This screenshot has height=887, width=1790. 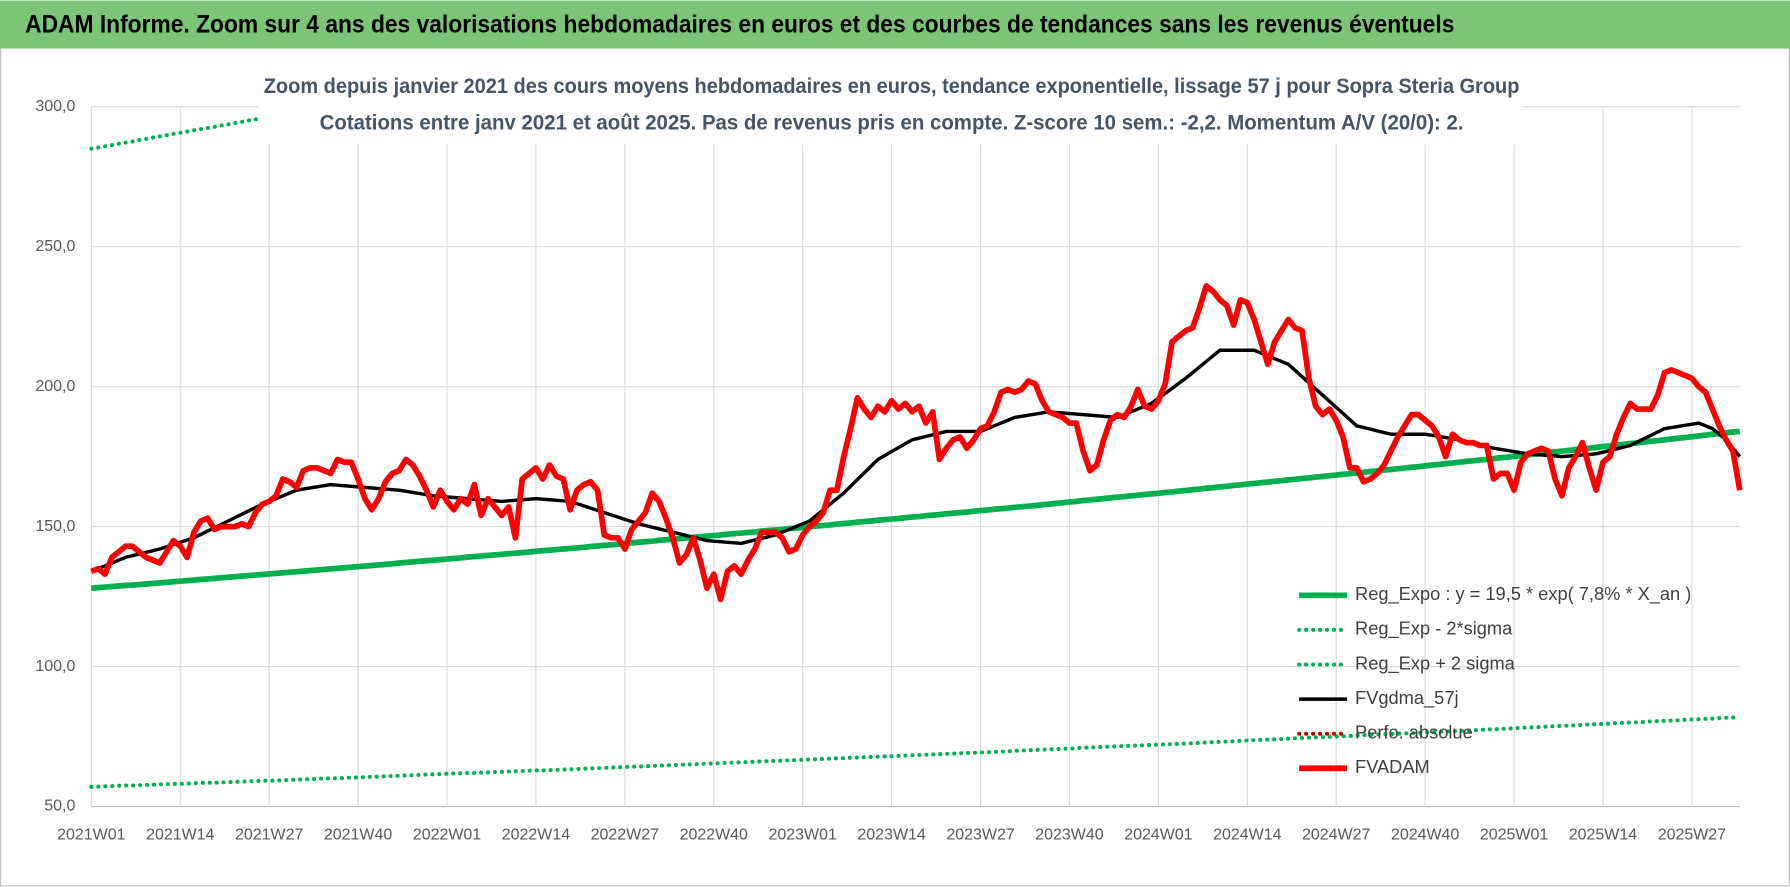 I want to click on x-tick-label: 2024W01, so click(x=1158, y=834).